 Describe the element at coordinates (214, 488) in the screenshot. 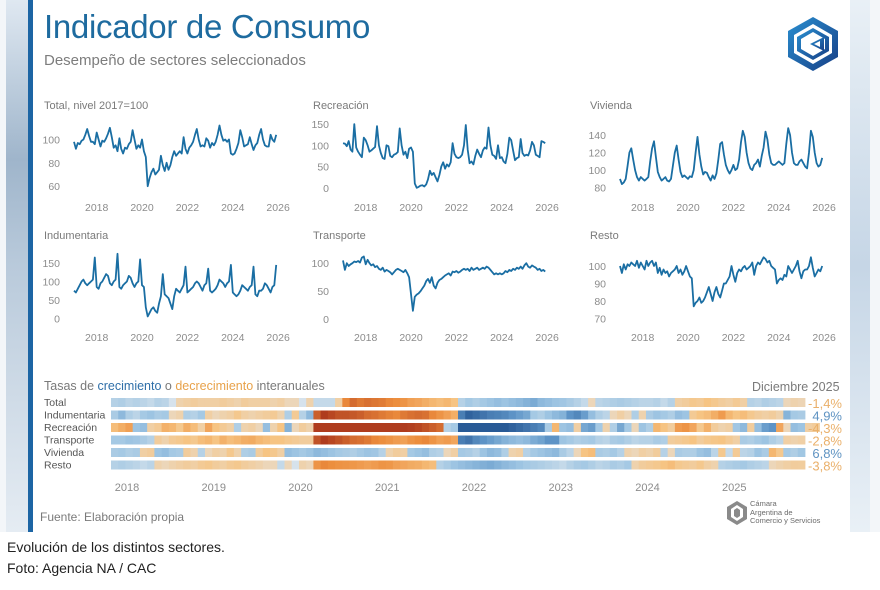

I see `heatmap-x-tick: 2019` at that location.